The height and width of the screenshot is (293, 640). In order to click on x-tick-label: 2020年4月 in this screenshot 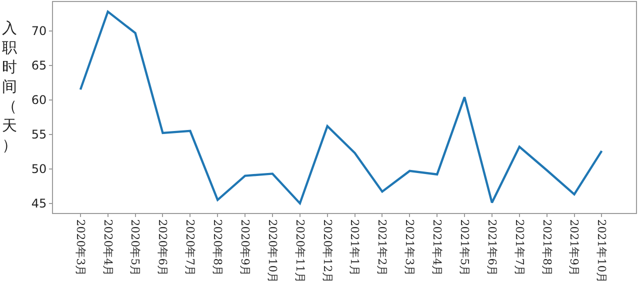, I will do `click(107, 247)`.